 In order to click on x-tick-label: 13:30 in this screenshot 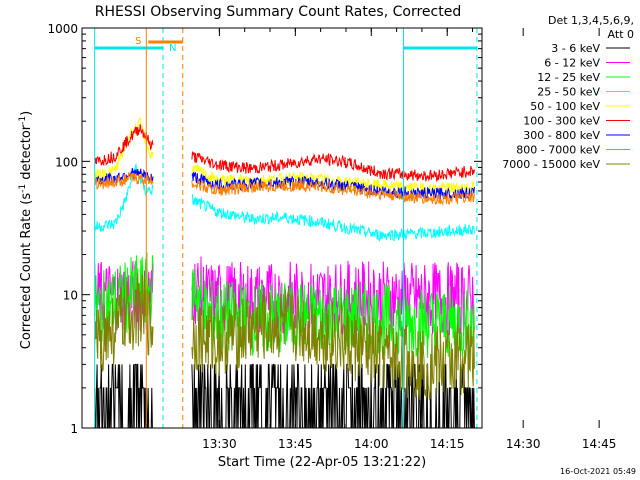, I will do `click(219, 444)`.